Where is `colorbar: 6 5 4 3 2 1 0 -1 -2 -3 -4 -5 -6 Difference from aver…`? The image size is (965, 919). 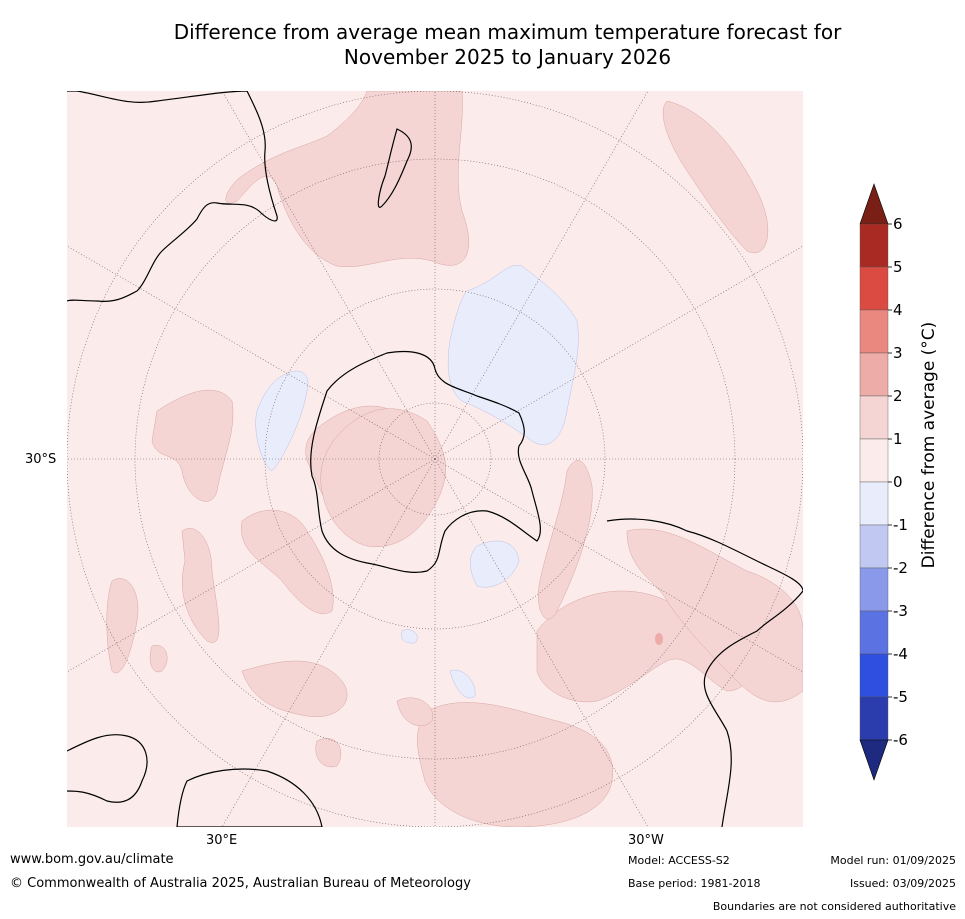
colorbar: 6 5 4 3 2 1 0 -1 -2 -3 -4 -5 -6 Difference from aver… is located at coordinates (899, 482).